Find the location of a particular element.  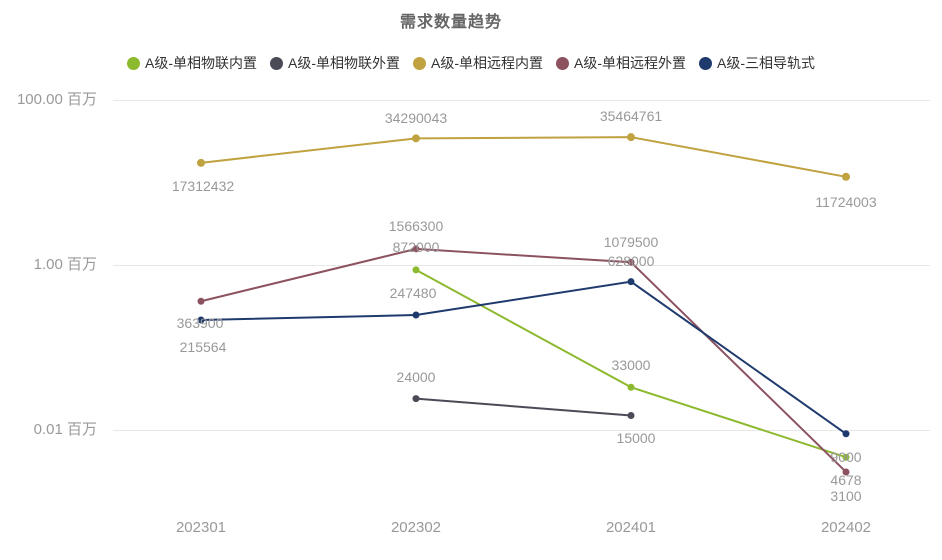

x-axis-label-3: 202402 is located at coordinates (846, 527).